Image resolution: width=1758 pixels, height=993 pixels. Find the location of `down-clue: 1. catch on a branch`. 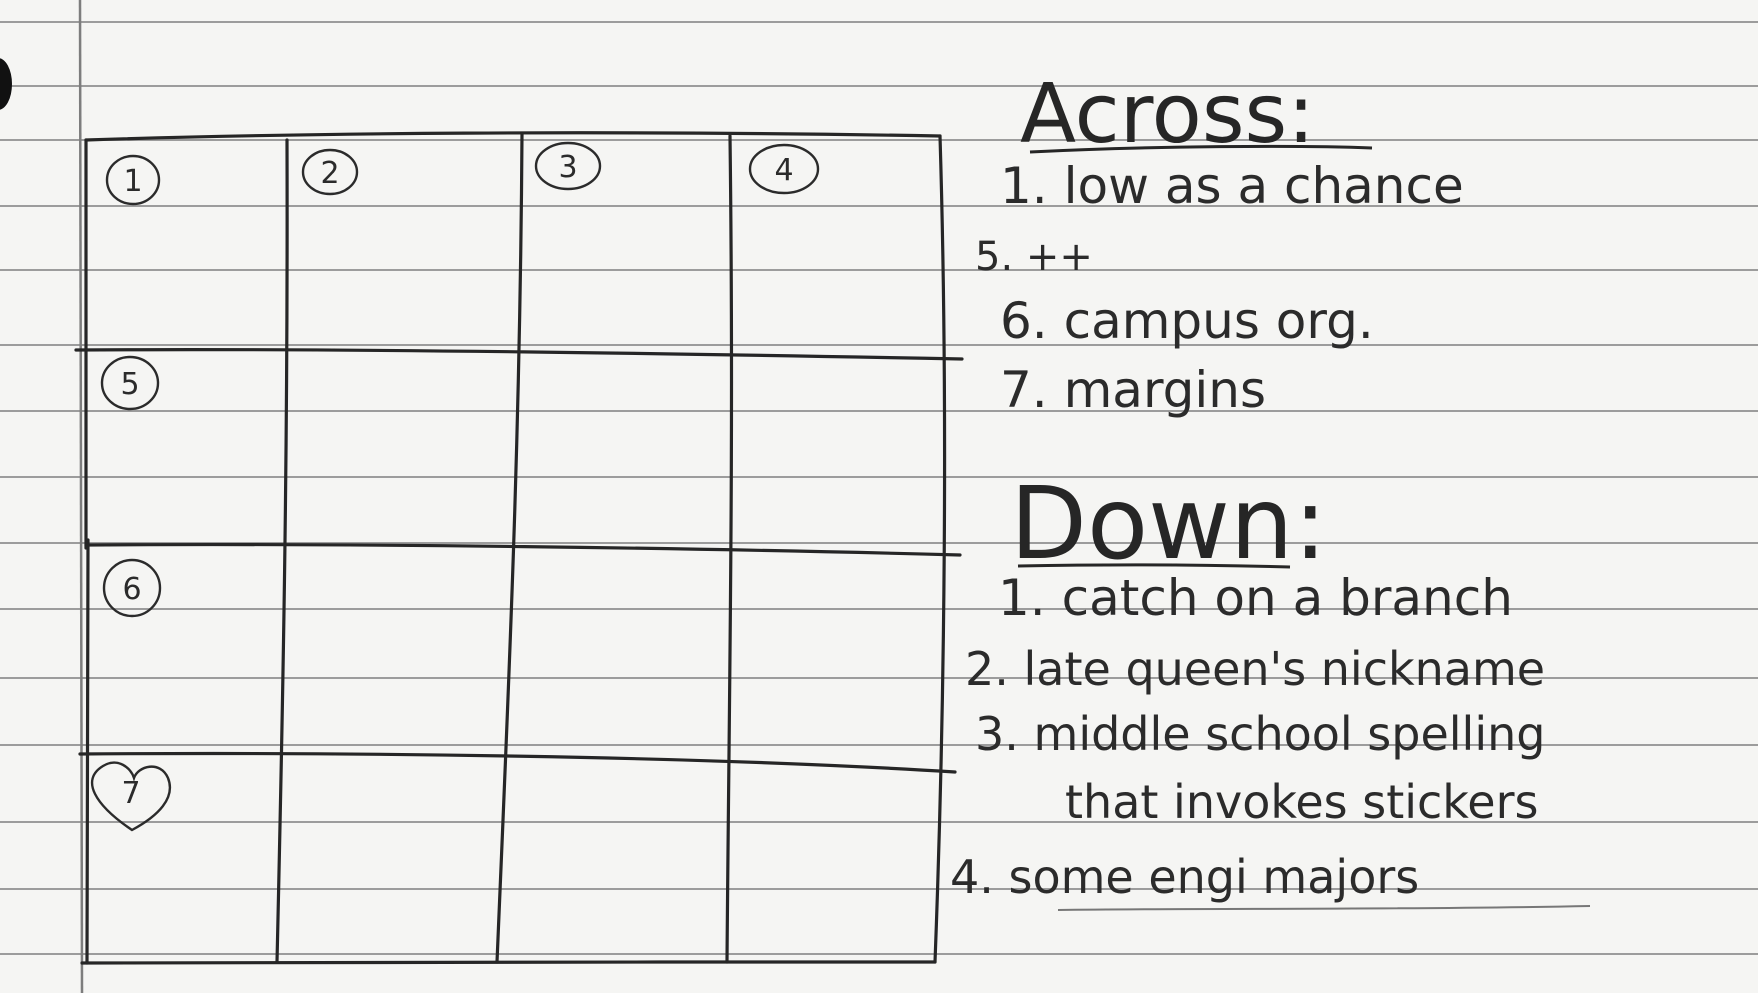

down-clue: 1. catch on a branch is located at coordinates (1255, 598).